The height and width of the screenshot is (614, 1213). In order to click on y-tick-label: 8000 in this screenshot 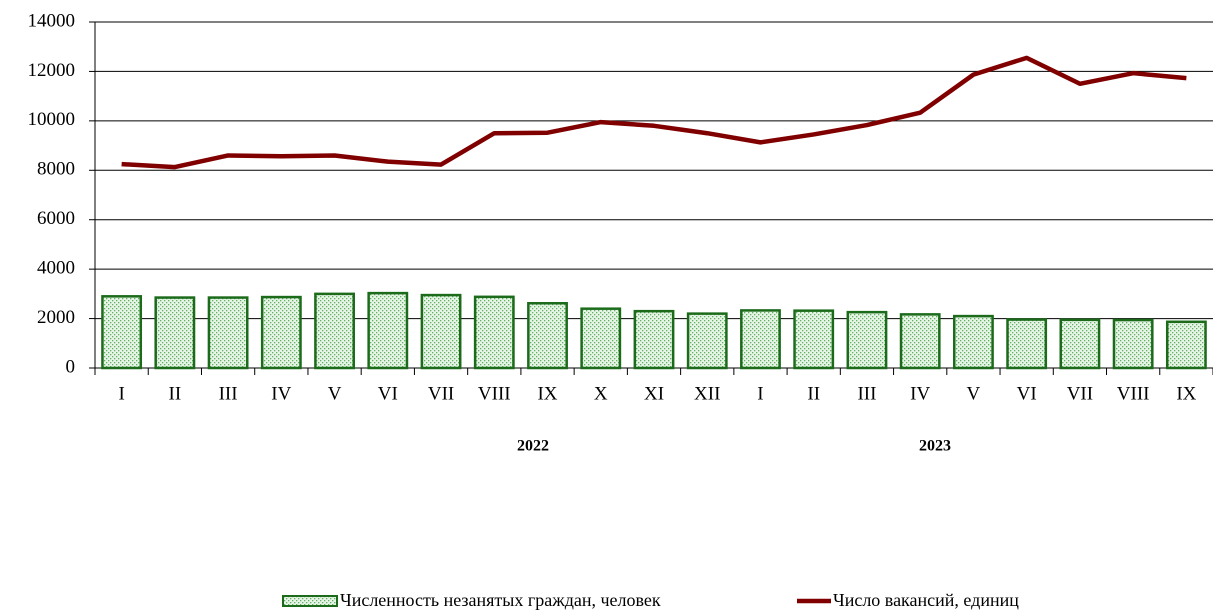, I will do `click(56, 169)`.